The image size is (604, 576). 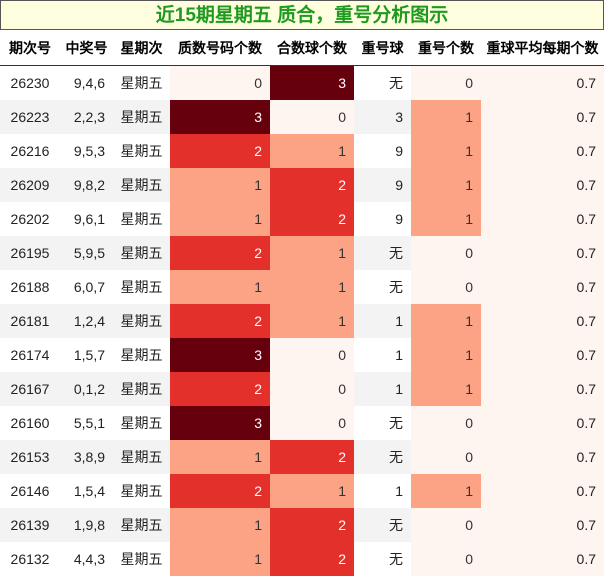 What do you see at coordinates (86, 355) in the screenshot?
I see `cell-numbers: 1,5,7` at bounding box center [86, 355].